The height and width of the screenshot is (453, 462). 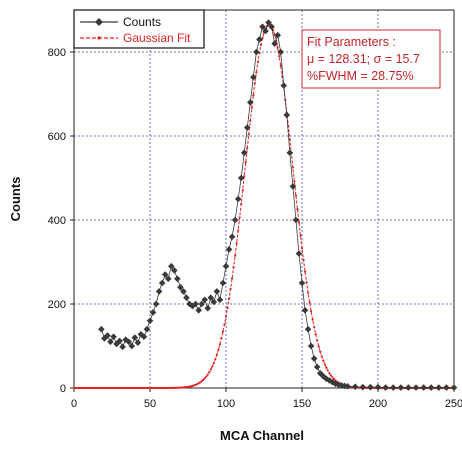 I want to click on y-tick-label: 0, so click(x=63, y=389).